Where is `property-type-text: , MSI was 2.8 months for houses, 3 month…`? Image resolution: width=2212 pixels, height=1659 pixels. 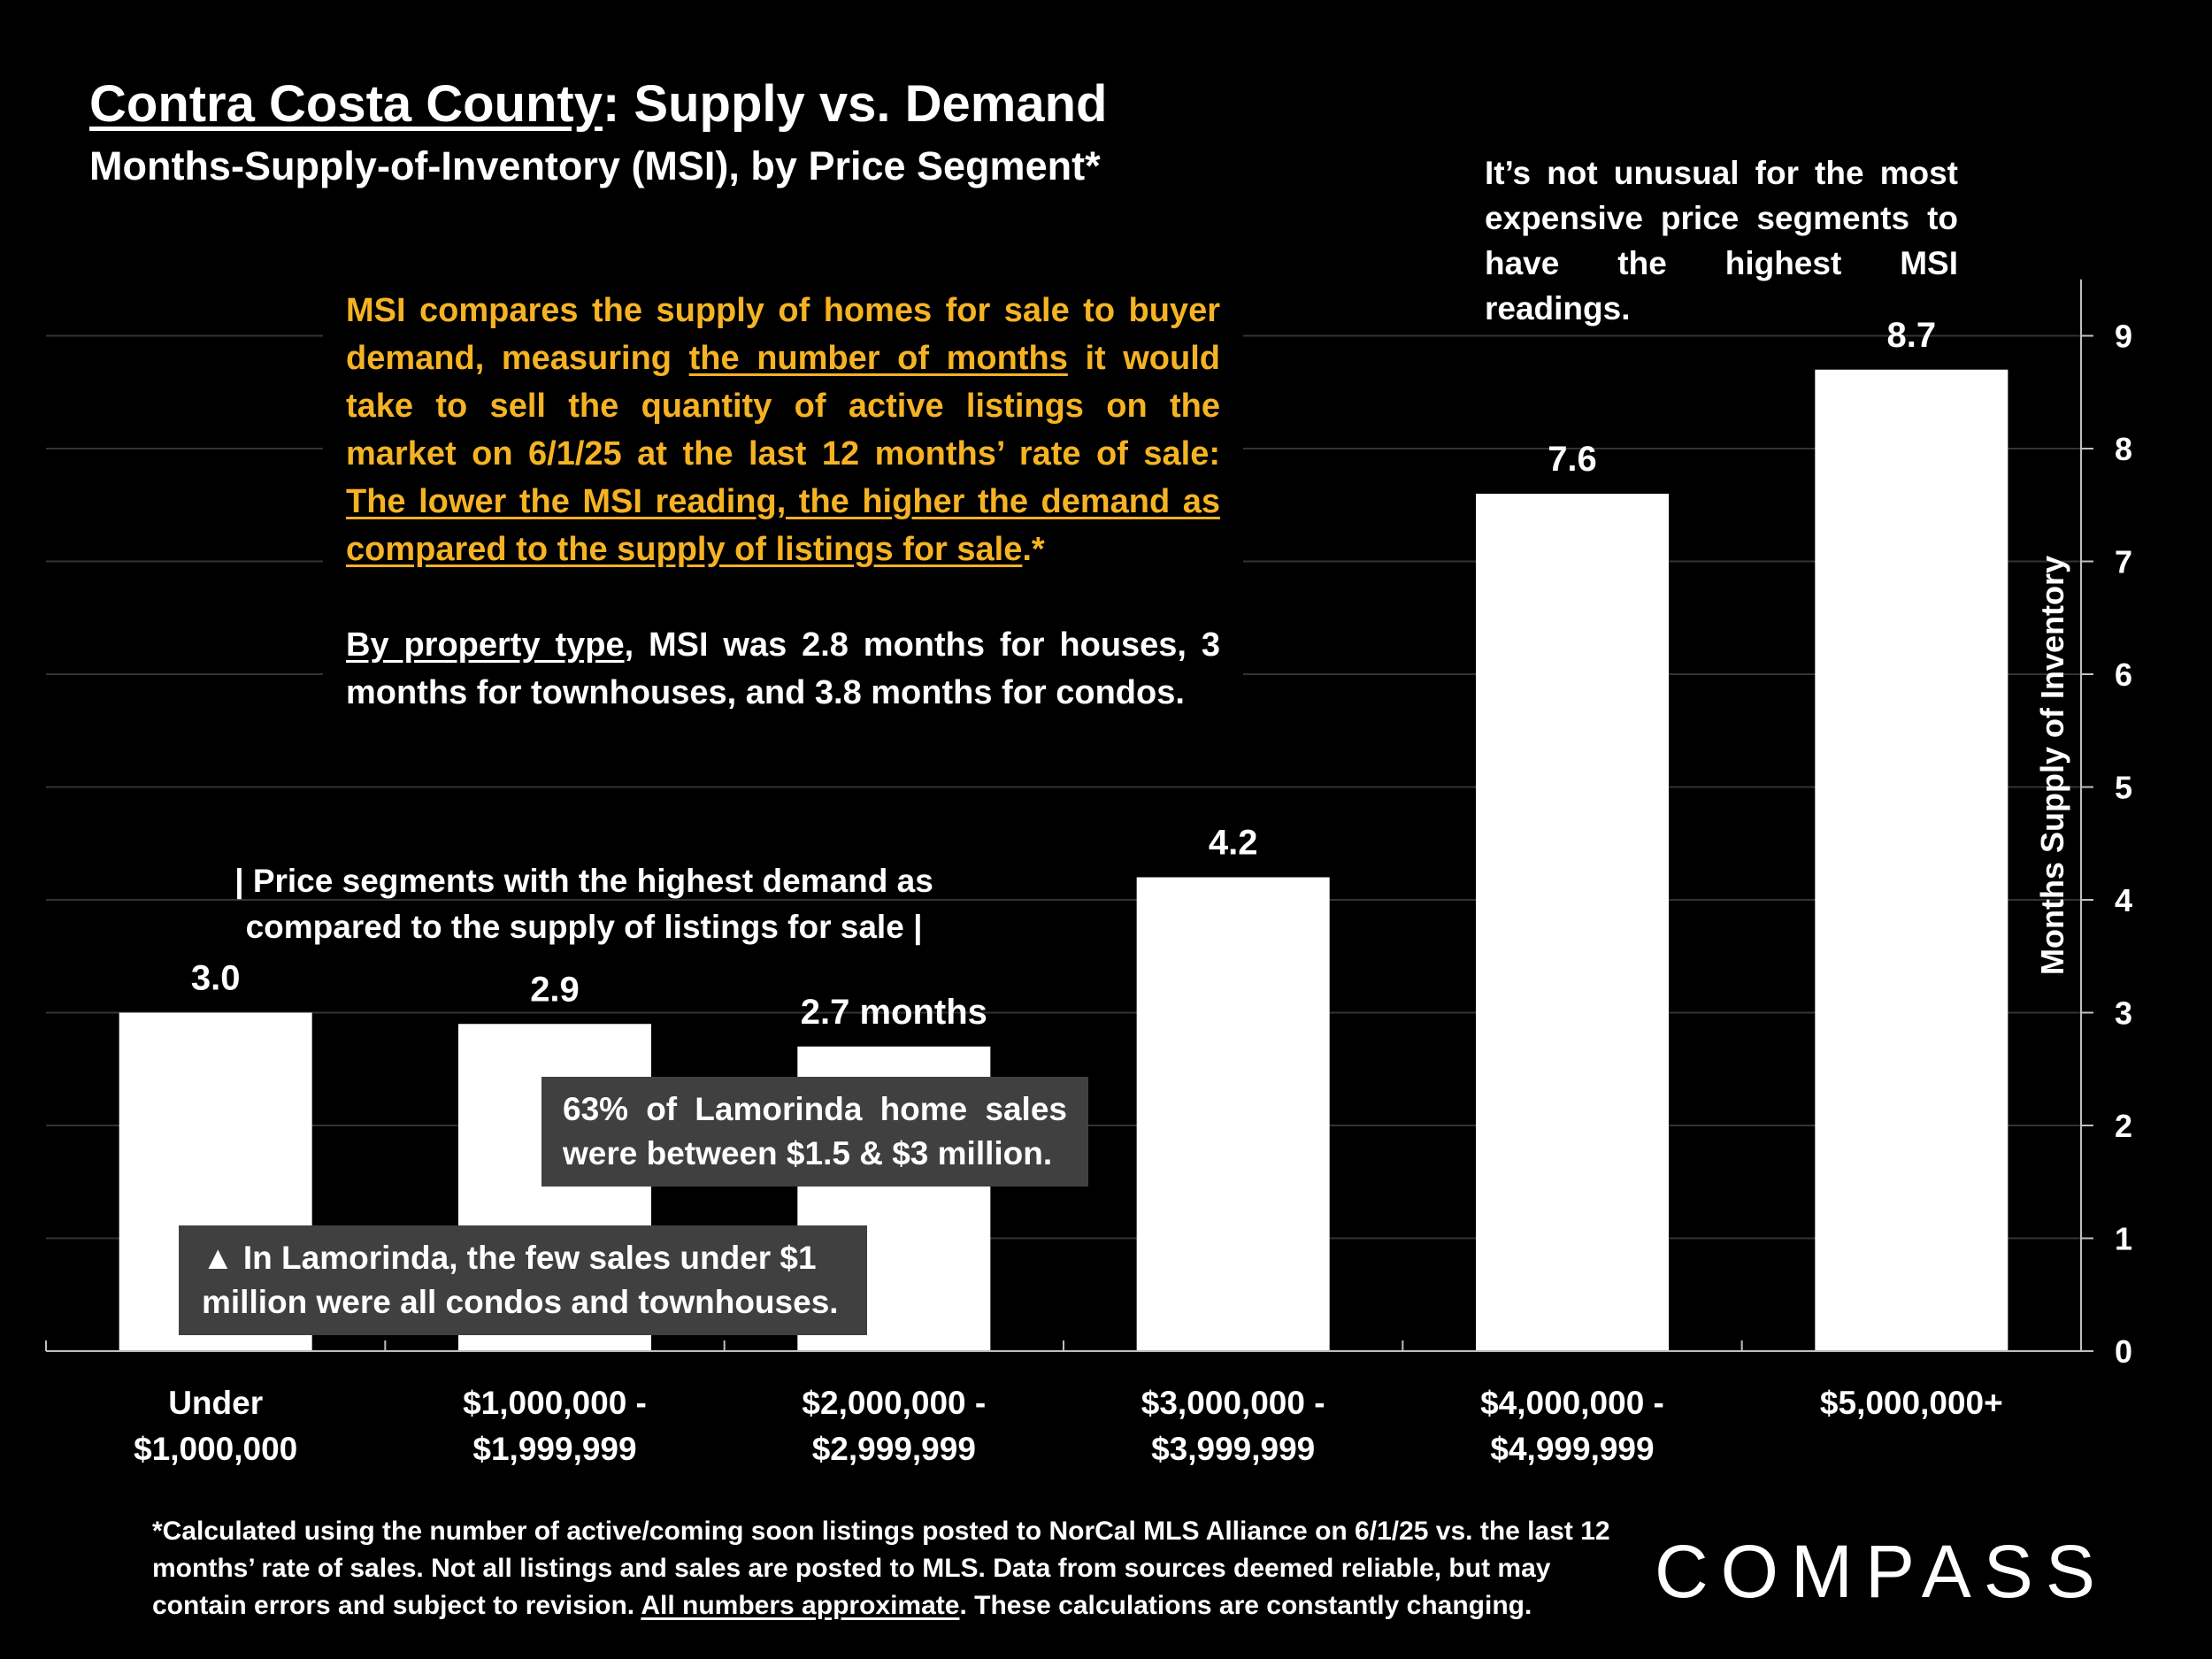 property-type-text: , MSI was 2.8 months for houses, 3 month… is located at coordinates (783, 669).